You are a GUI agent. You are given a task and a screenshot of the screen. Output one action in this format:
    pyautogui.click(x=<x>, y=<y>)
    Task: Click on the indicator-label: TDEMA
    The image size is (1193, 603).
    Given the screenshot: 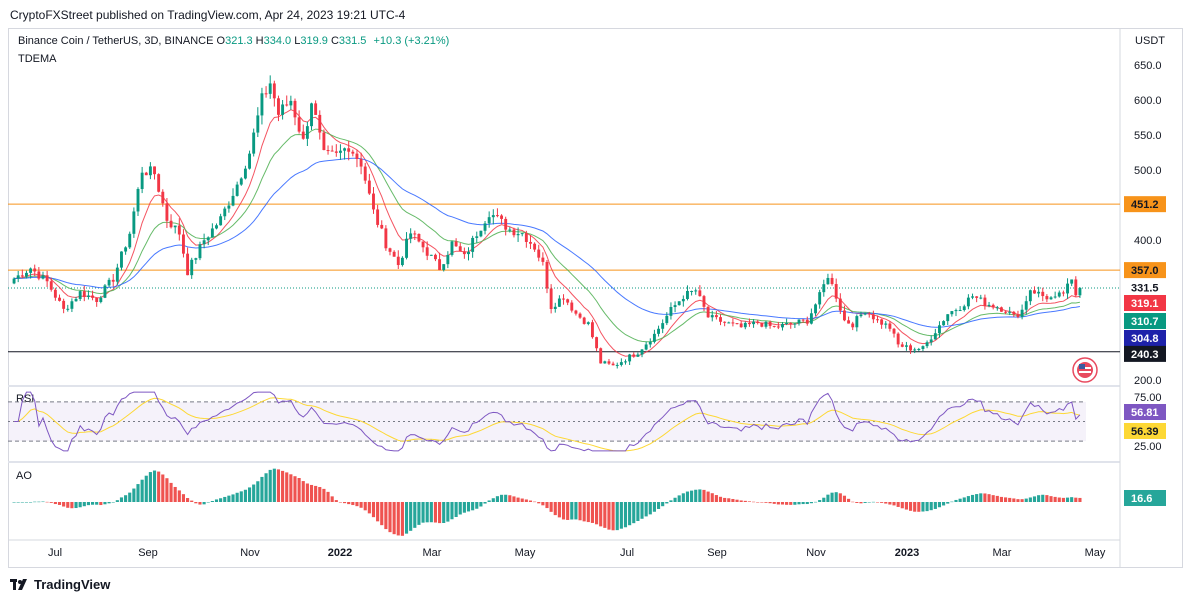 What is the action you would take?
    pyautogui.click(x=37, y=59)
    